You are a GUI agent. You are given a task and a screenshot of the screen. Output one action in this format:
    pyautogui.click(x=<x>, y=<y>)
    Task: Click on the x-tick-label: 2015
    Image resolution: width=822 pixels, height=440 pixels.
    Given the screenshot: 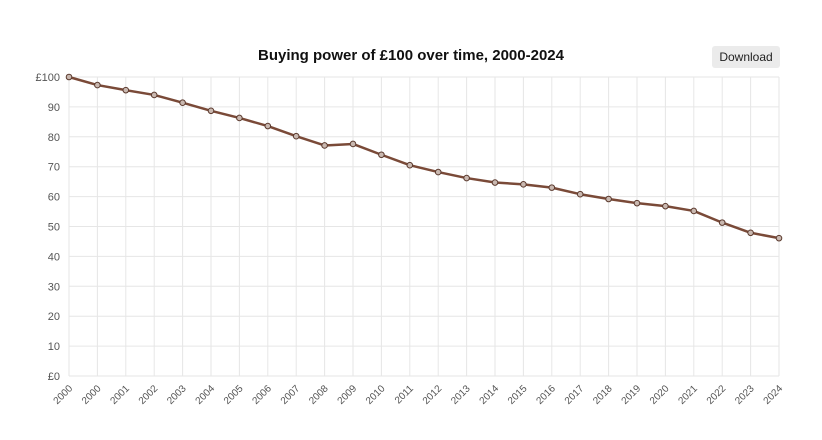 What is the action you would take?
    pyautogui.click(x=518, y=395)
    